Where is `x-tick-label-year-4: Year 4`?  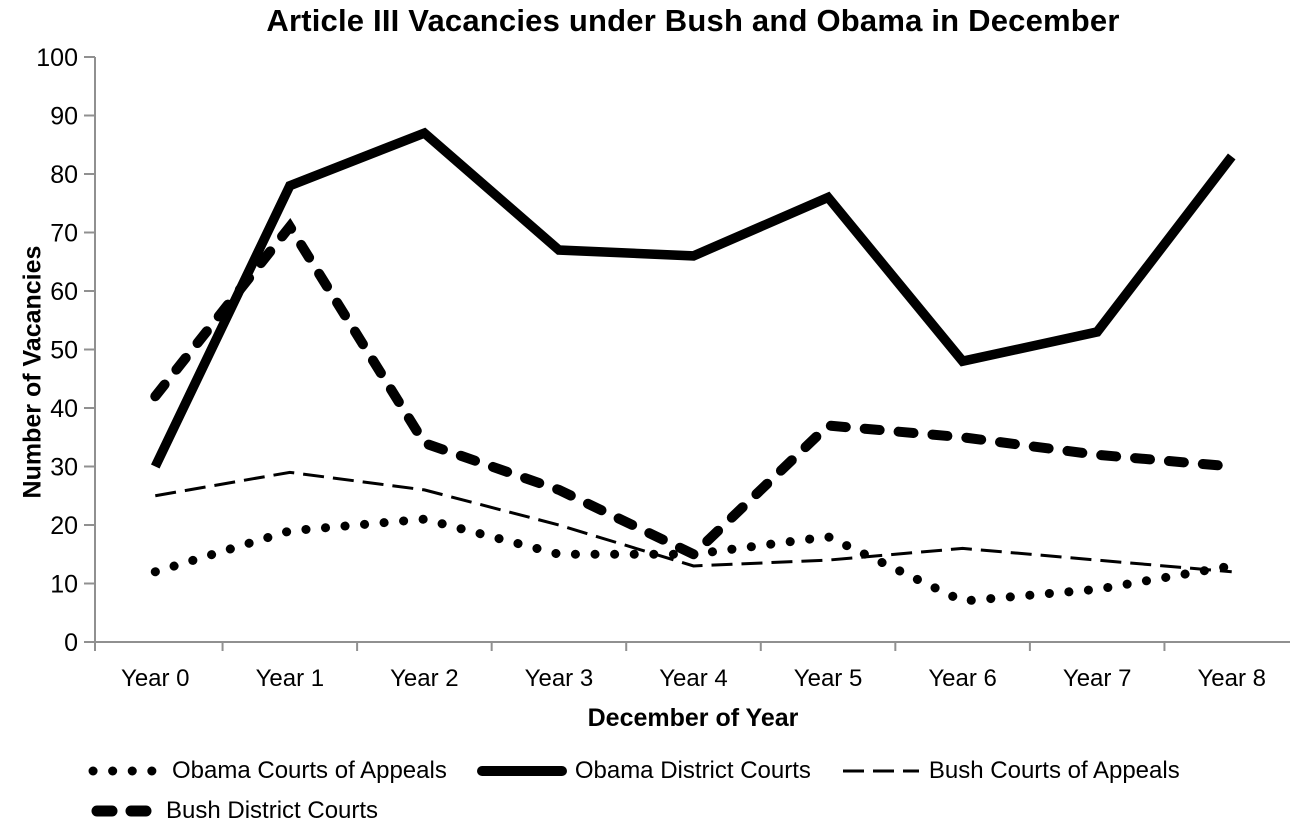
x-tick-label-year-4: Year 4 is located at coordinates (693, 678).